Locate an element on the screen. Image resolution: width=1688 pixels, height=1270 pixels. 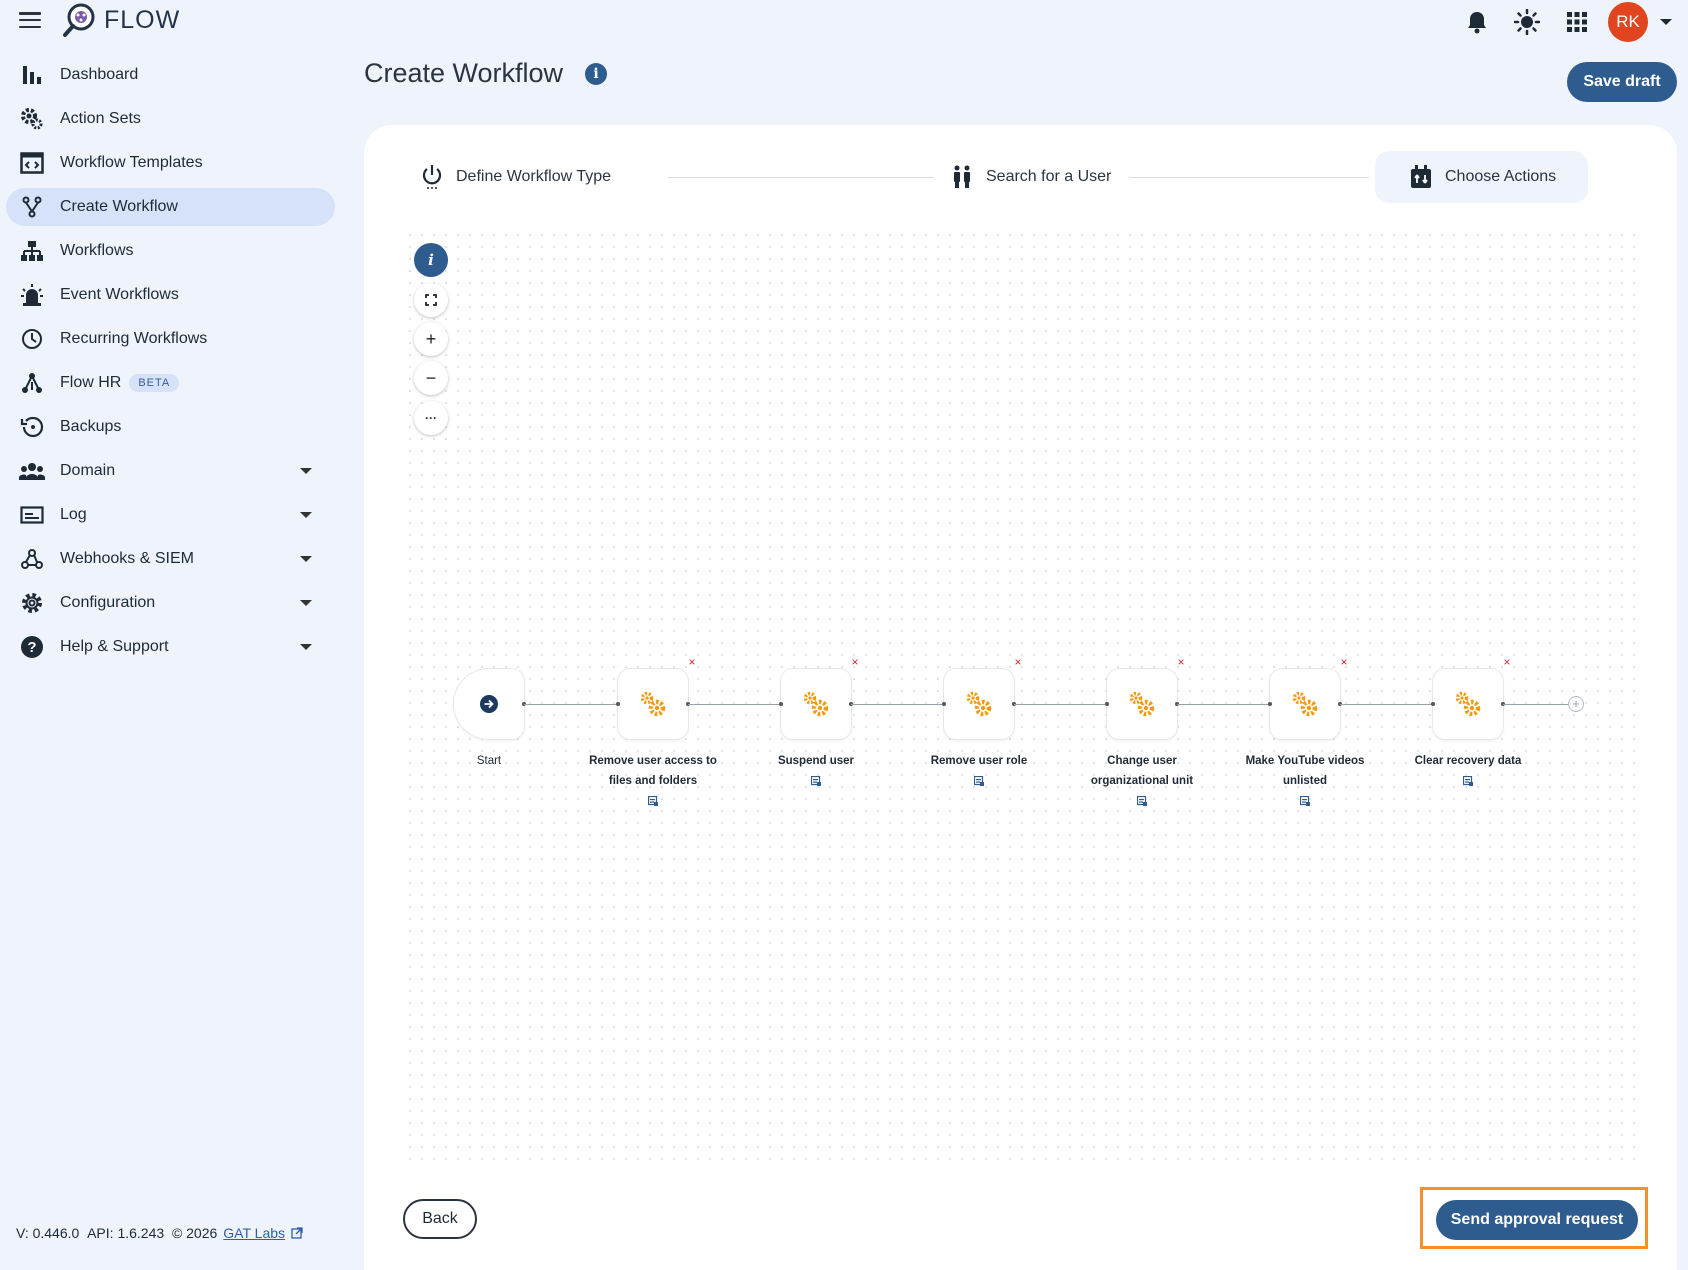
more-icon: ··· is located at coordinates (431, 418).